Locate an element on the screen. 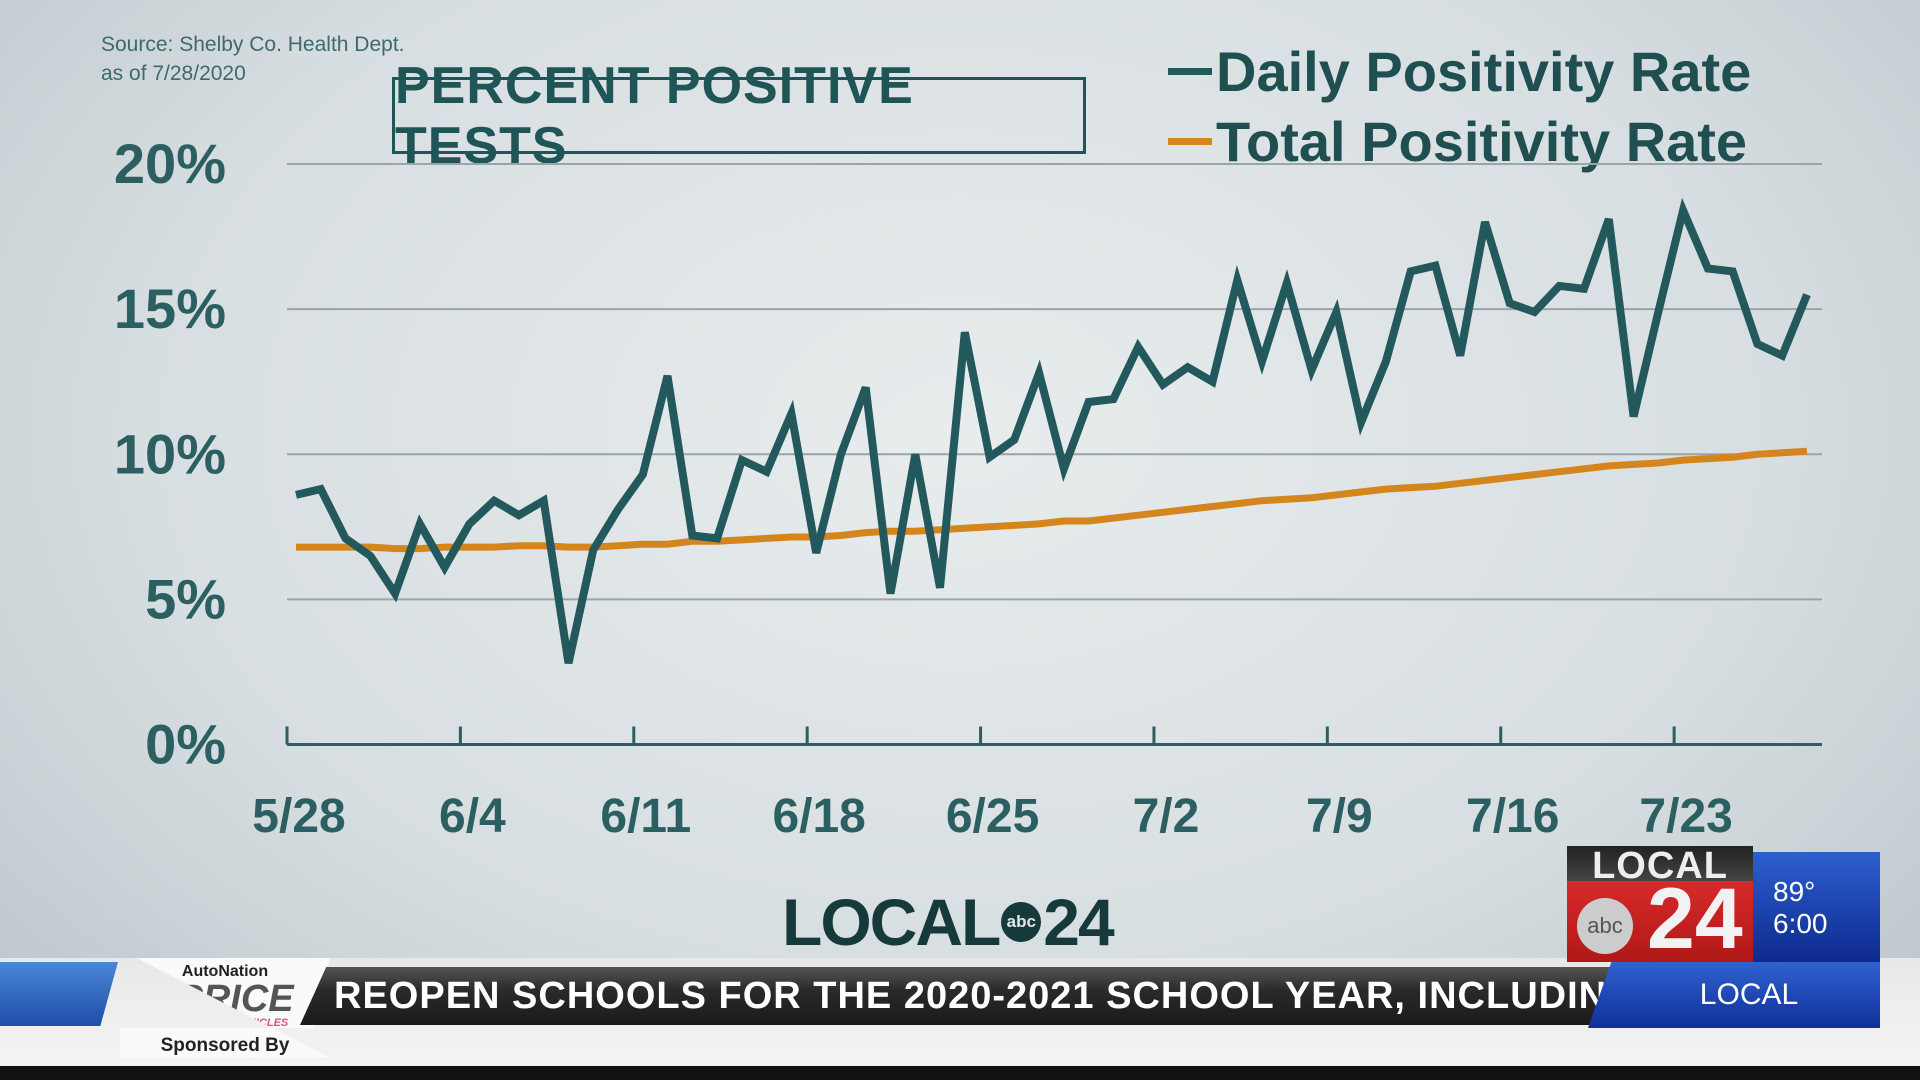  series-line-total-positivity-rate is located at coordinates (1052, 500).